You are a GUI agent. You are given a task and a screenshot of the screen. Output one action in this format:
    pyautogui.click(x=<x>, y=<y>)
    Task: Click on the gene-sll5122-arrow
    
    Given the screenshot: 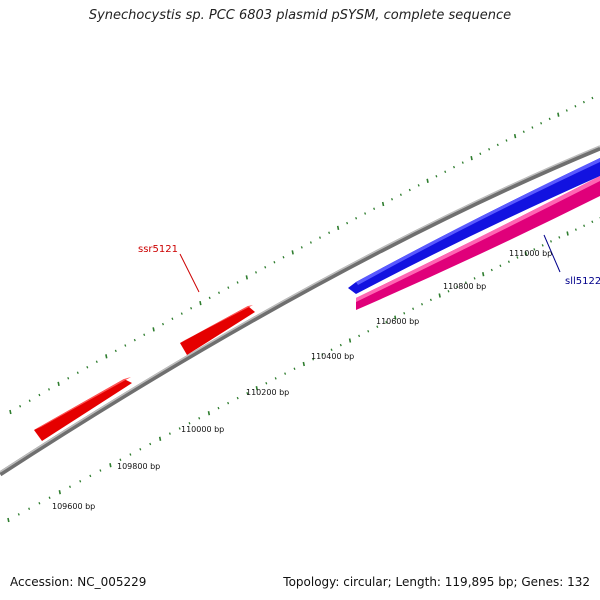 What is the action you would take?
    pyautogui.click(x=474, y=226)
    